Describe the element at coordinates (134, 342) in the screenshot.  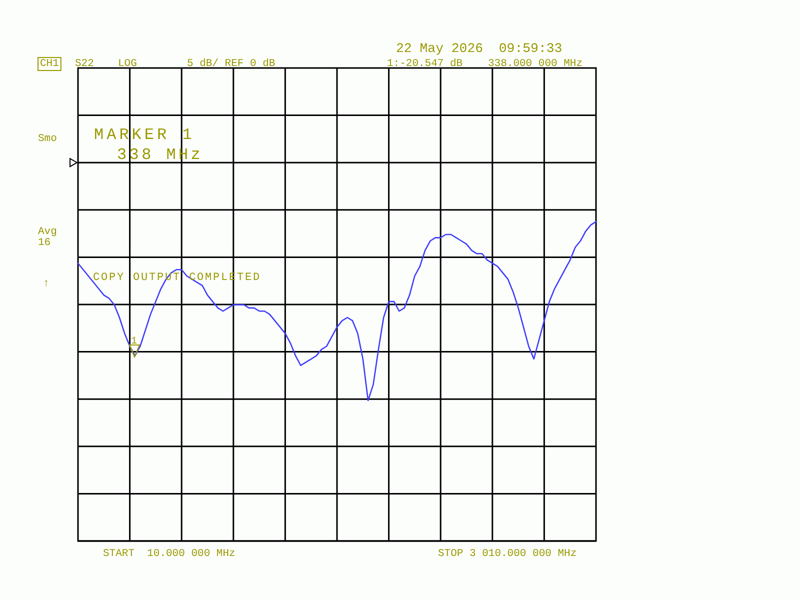
I see `annotation: 1` at that location.